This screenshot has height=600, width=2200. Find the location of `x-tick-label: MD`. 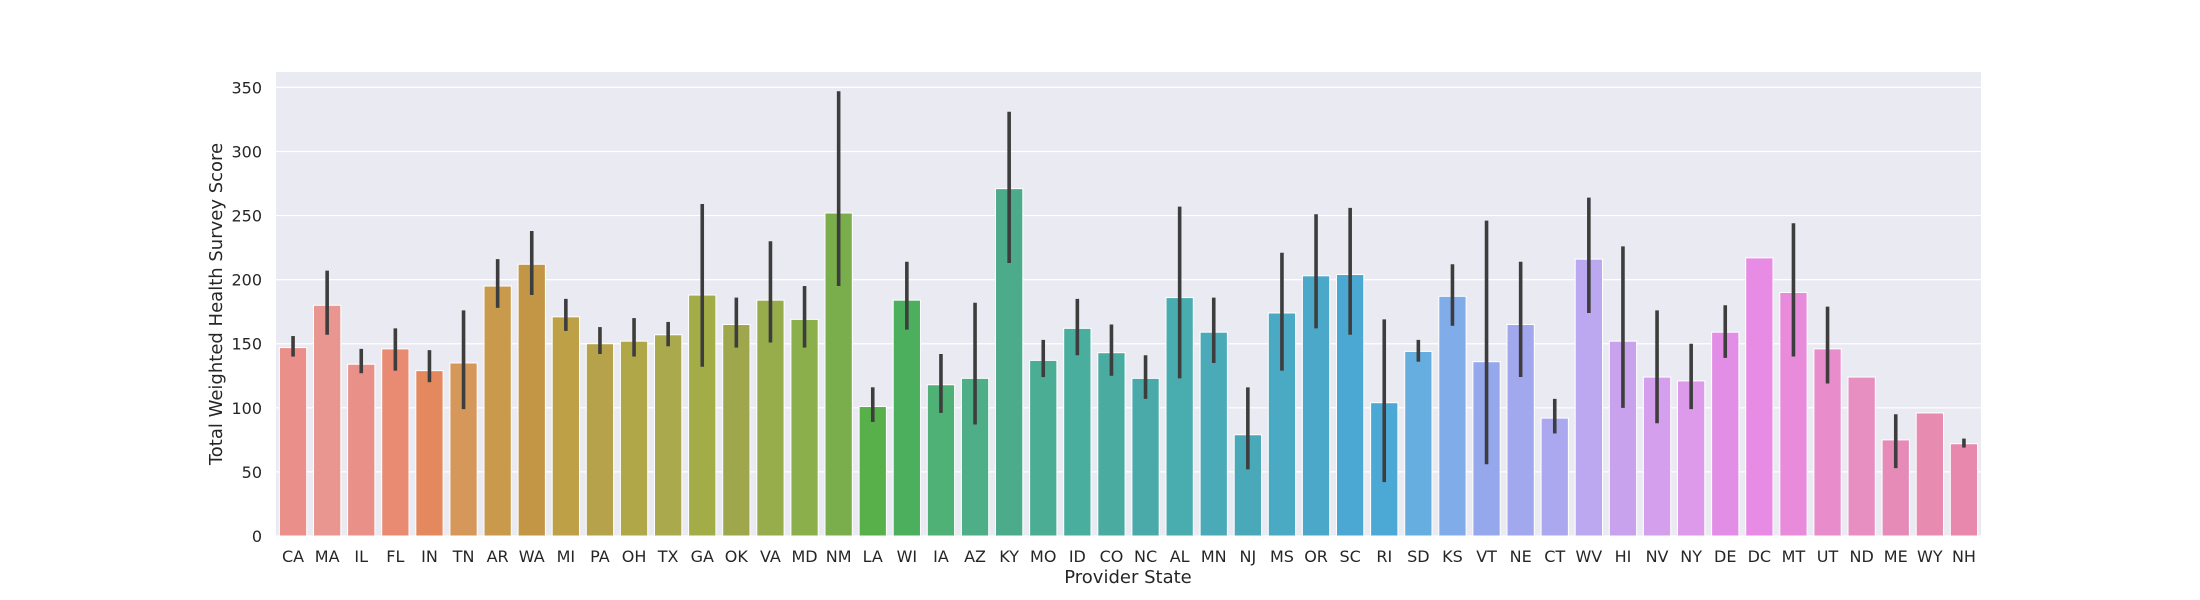

x-tick-label: MD is located at coordinates (804, 556).